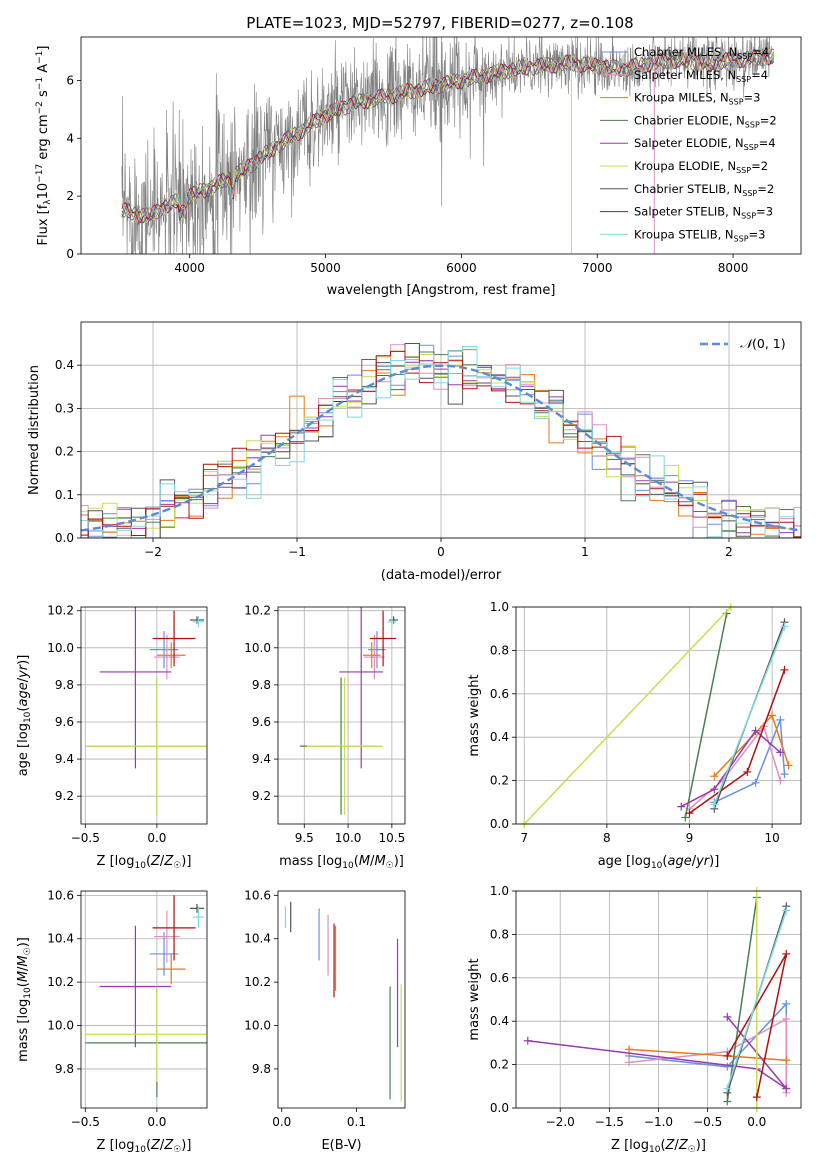  What do you see at coordinates (304, 838) in the screenshot?
I see `x-tick-label: 9.5` at bounding box center [304, 838].